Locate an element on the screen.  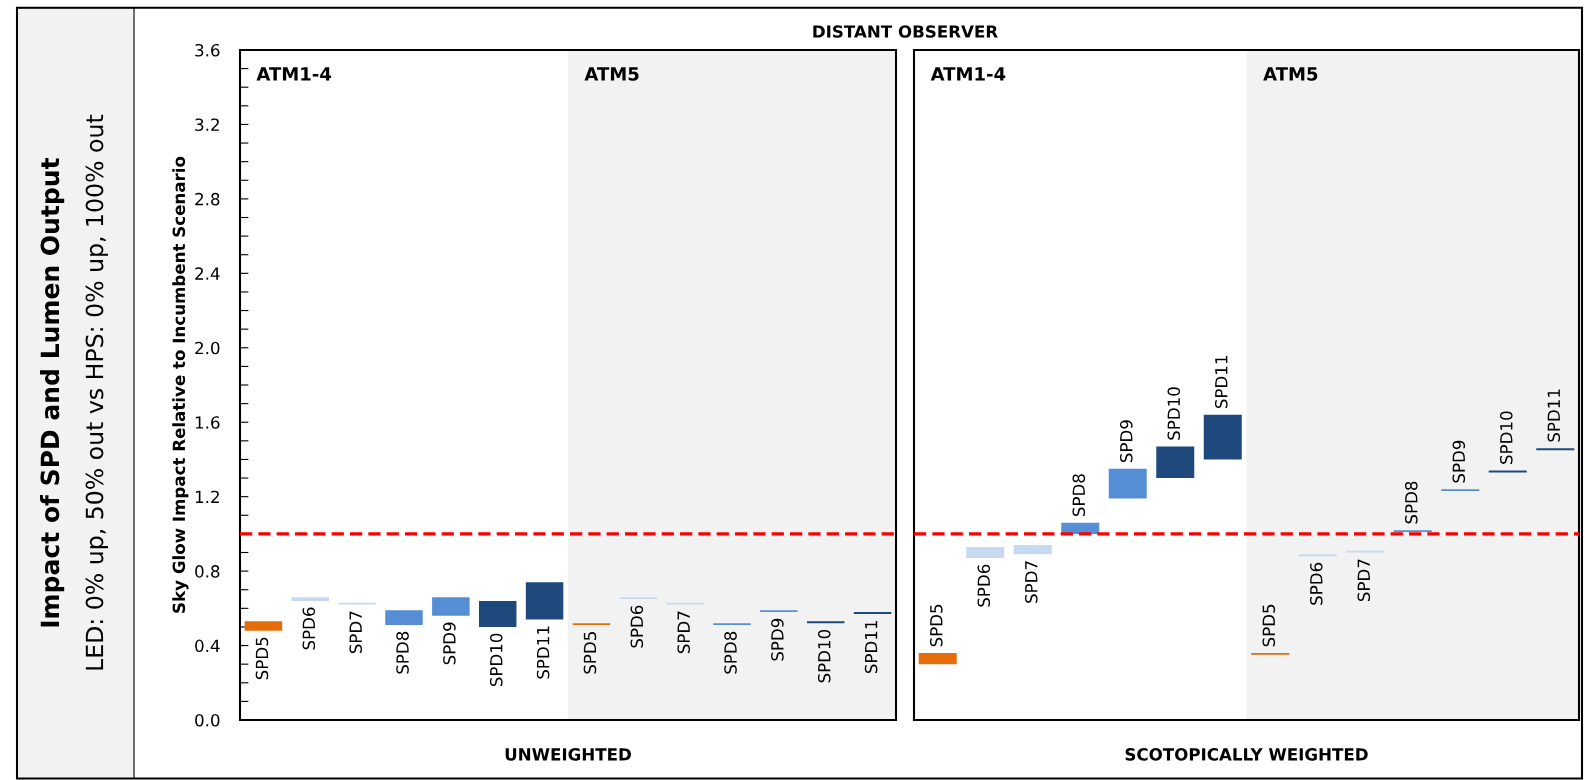
text: LED: 0% up, 50% out vs HPS: 0% up, 100% out is located at coordinates (96, 392).